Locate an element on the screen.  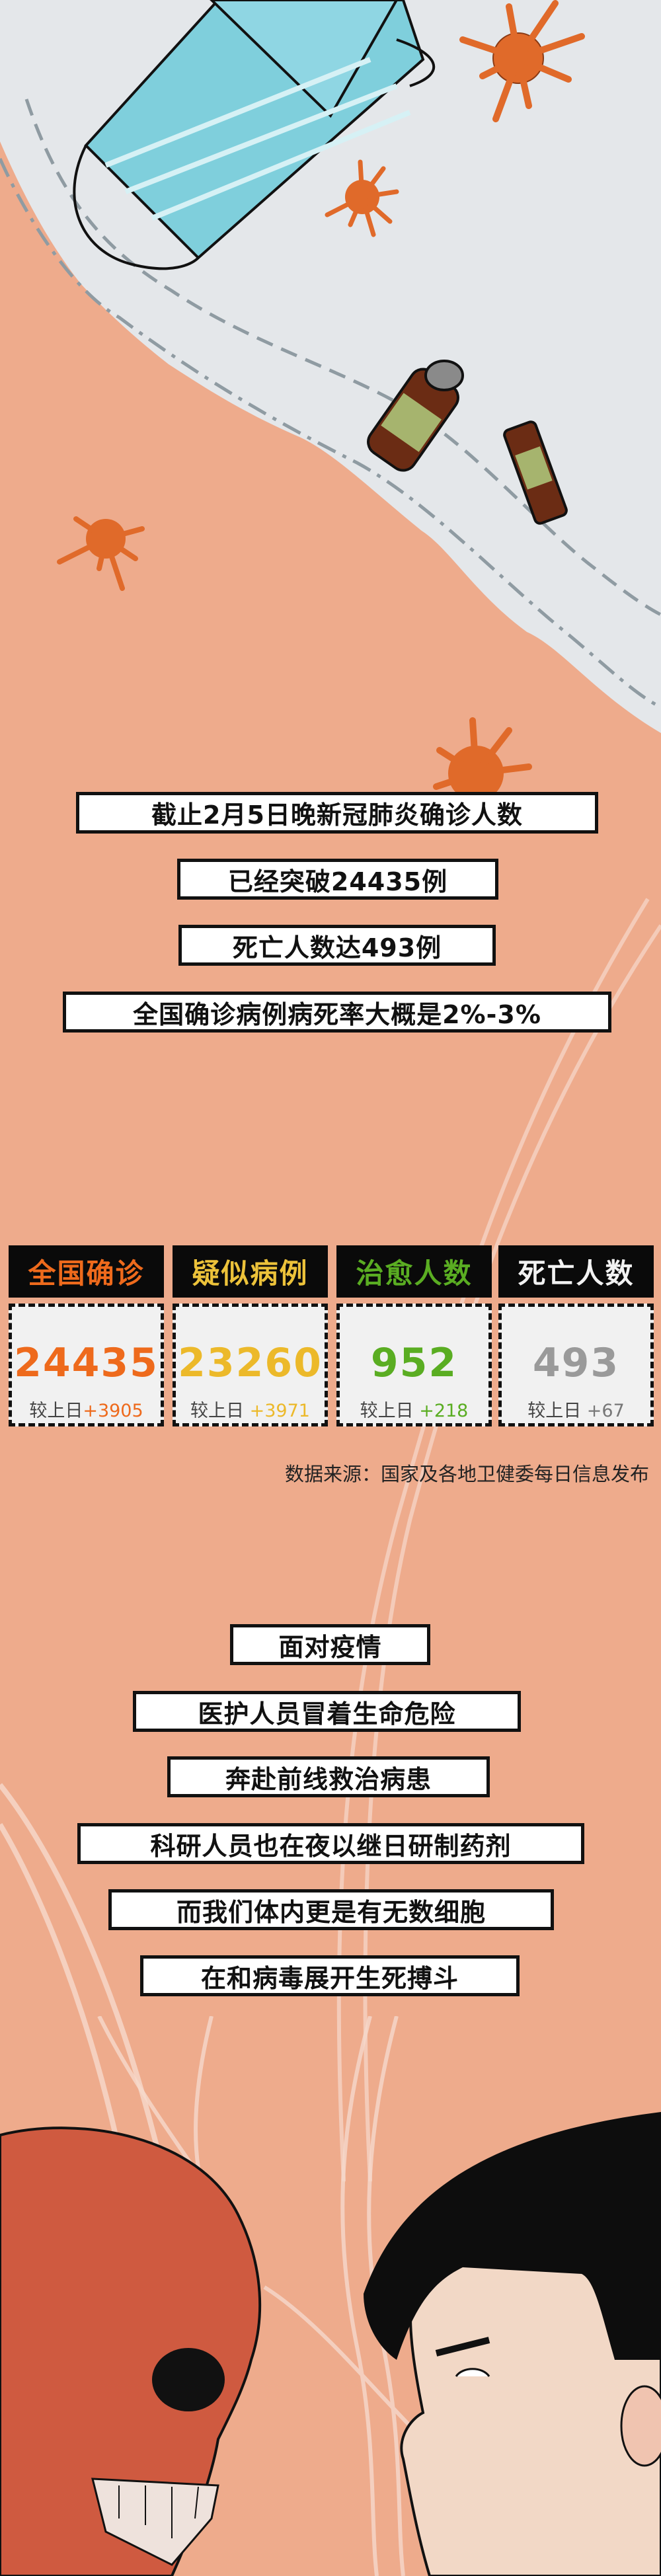
intro-line-4: 全国确诊病例病死率大概是2%-3% is located at coordinates (337, 1012).